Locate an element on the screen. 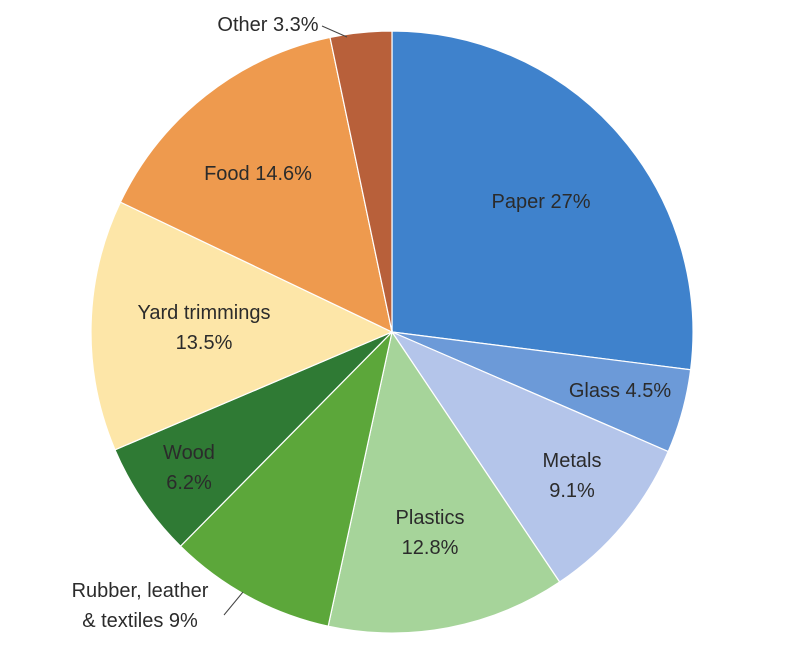  slice-label-glass: Glass 4.5% is located at coordinates (620, 391).